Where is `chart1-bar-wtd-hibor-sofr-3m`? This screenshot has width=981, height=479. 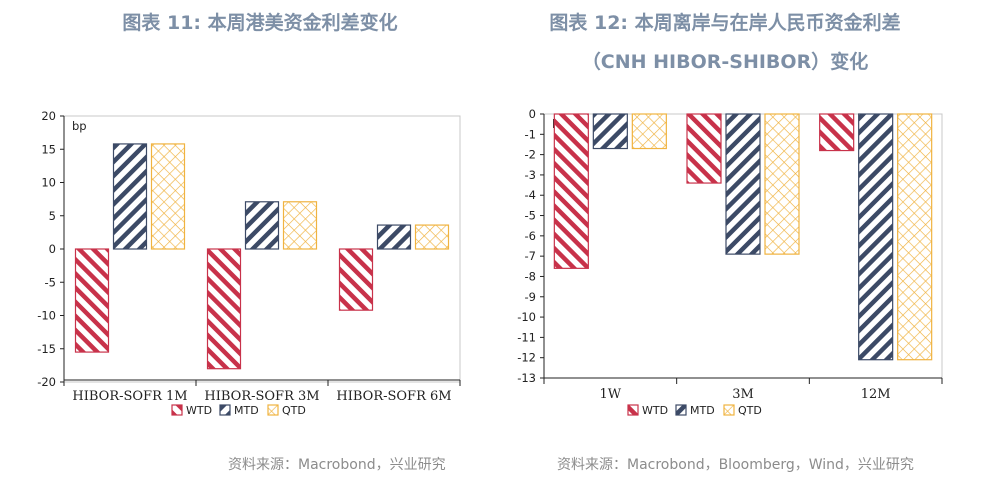
chart1-bar-wtd-hibor-sofr-3m is located at coordinates (224, 309).